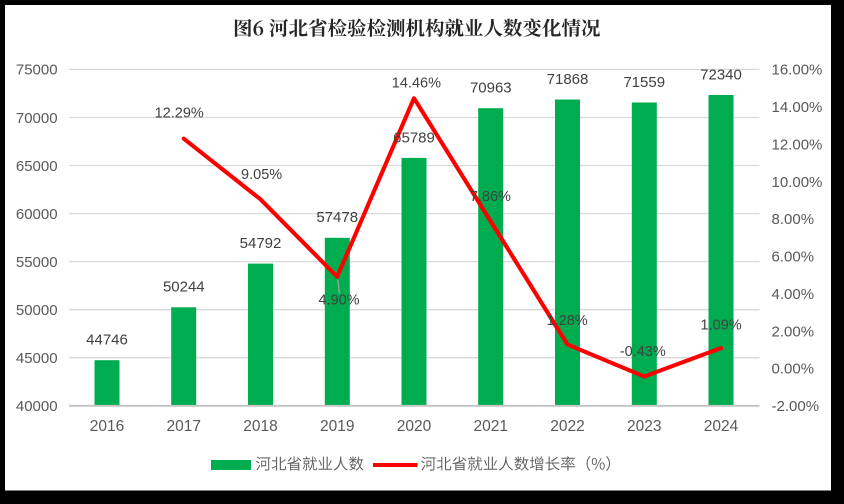  Describe the element at coordinates (793, 219) in the screenshot. I see `svg-text: 8.00%` at that location.